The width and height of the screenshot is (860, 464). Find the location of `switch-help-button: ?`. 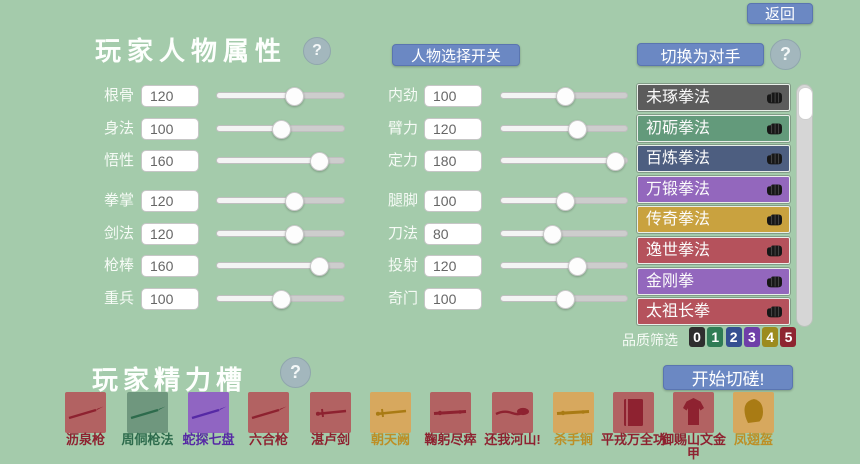

switch-help-button: ? is located at coordinates (785, 54).